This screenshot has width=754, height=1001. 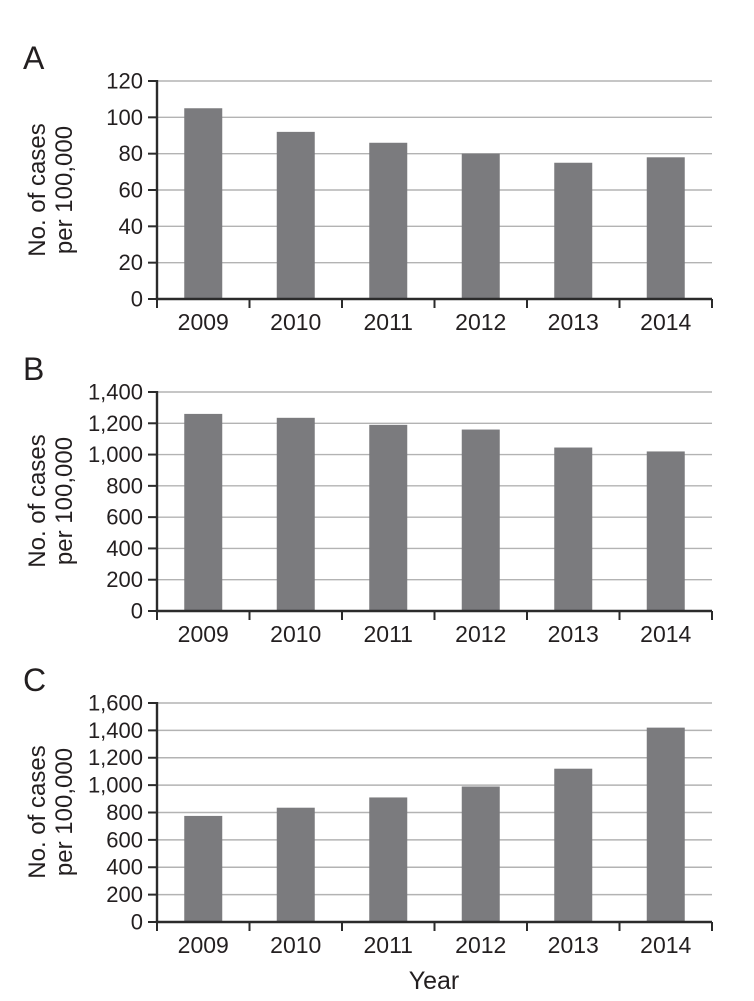 What do you see at coordinates (51, 501) in the screenshot?
I see `y-axis-label-b: No. of cases per 100,000` at bounding box center [51, 501].